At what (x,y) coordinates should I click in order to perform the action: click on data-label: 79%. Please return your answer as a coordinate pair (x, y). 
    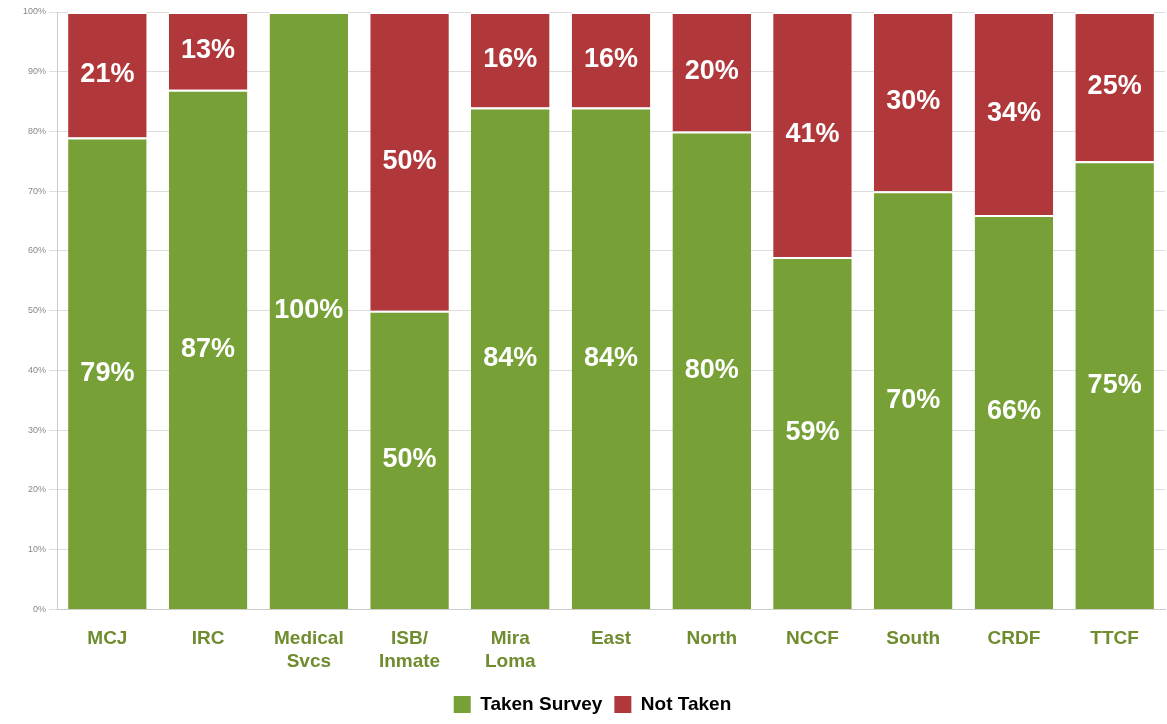
    Looking at the image, I should click on (107, 371).